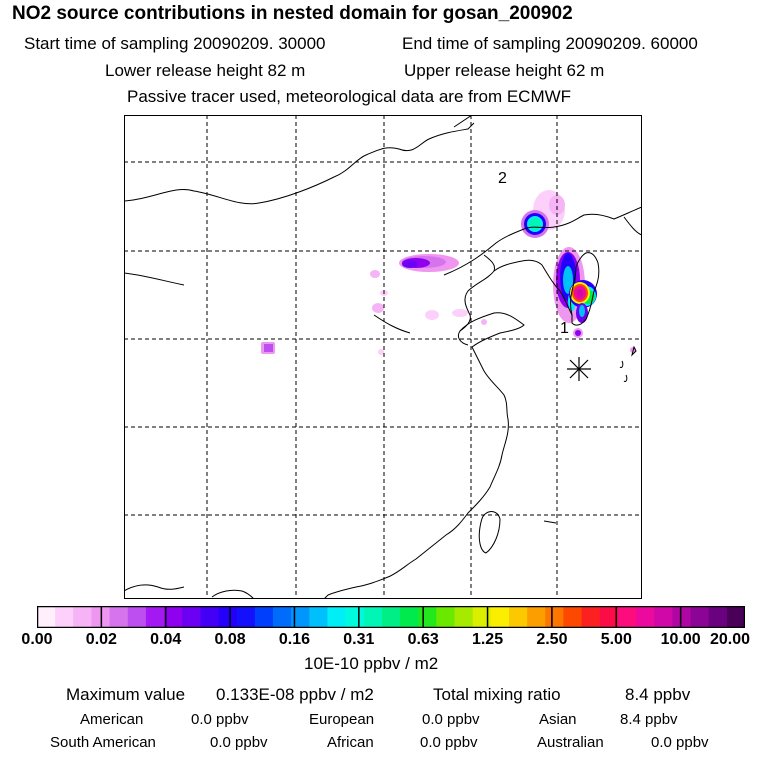 The height and width of the screenshot is (768, 768). What do you see at coordinates (552, 639) in the screenshot?
I see `colorbar-tick-label: 2.50` at bounding box center [552, 639].